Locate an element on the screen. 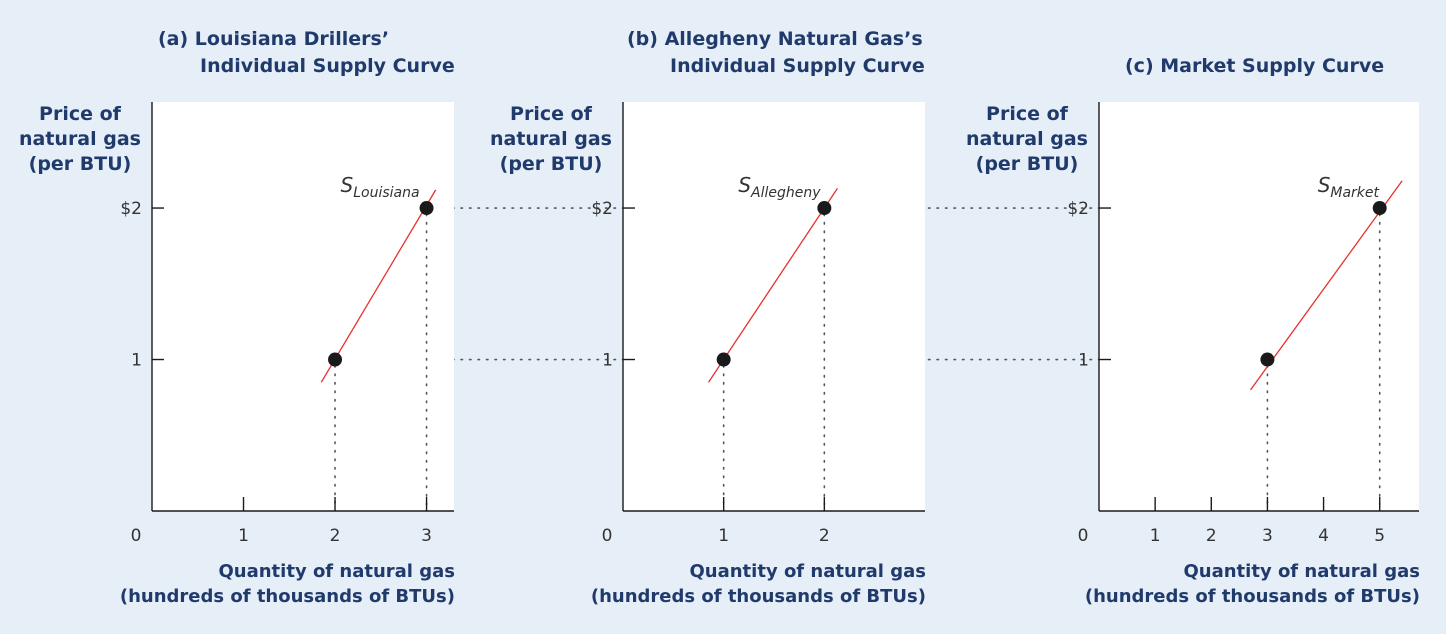  chart-title-line-1: (b) Allegheny Natural Gas’s is located at coordinates (775, 39).